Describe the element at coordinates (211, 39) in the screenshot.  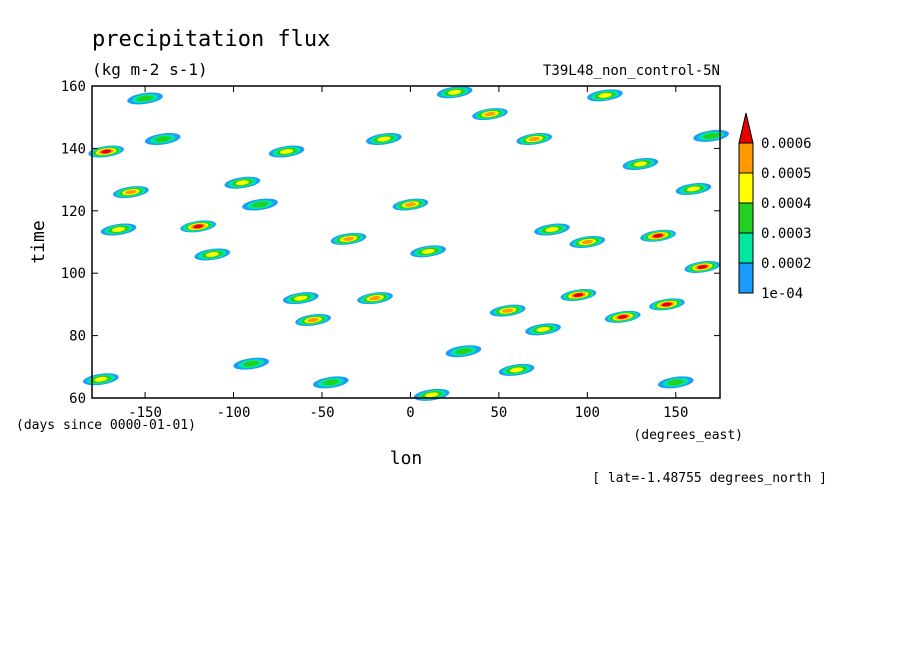
I see `chart-title: precipitation flux` at that location.